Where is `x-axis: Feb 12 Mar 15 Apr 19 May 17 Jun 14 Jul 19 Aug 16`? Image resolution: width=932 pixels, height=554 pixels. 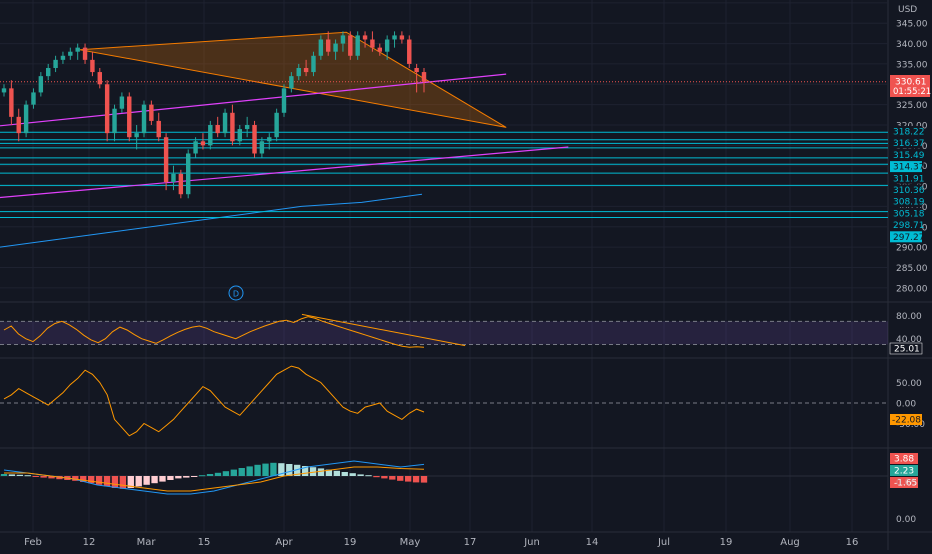 x-axis: Feb 12 Mar 15 Apr 19 May 17 Jun 14 Jul 19 Aug 16 is located at coordinates (441, 542).